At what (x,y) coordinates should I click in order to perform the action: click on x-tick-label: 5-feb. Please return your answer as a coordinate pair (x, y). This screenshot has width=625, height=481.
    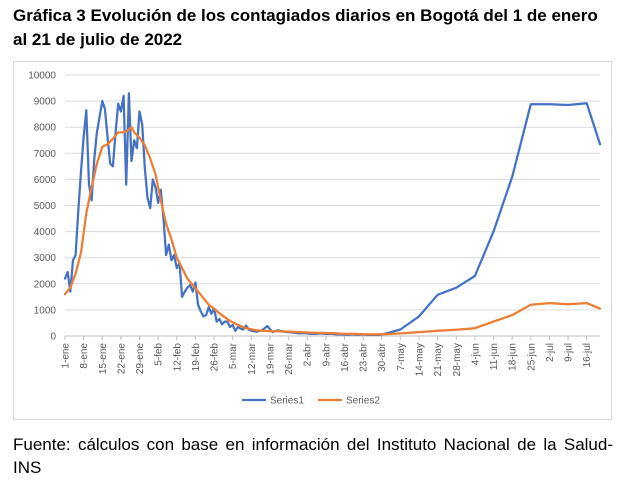
    Looking at the image, I should click on (159, 354).